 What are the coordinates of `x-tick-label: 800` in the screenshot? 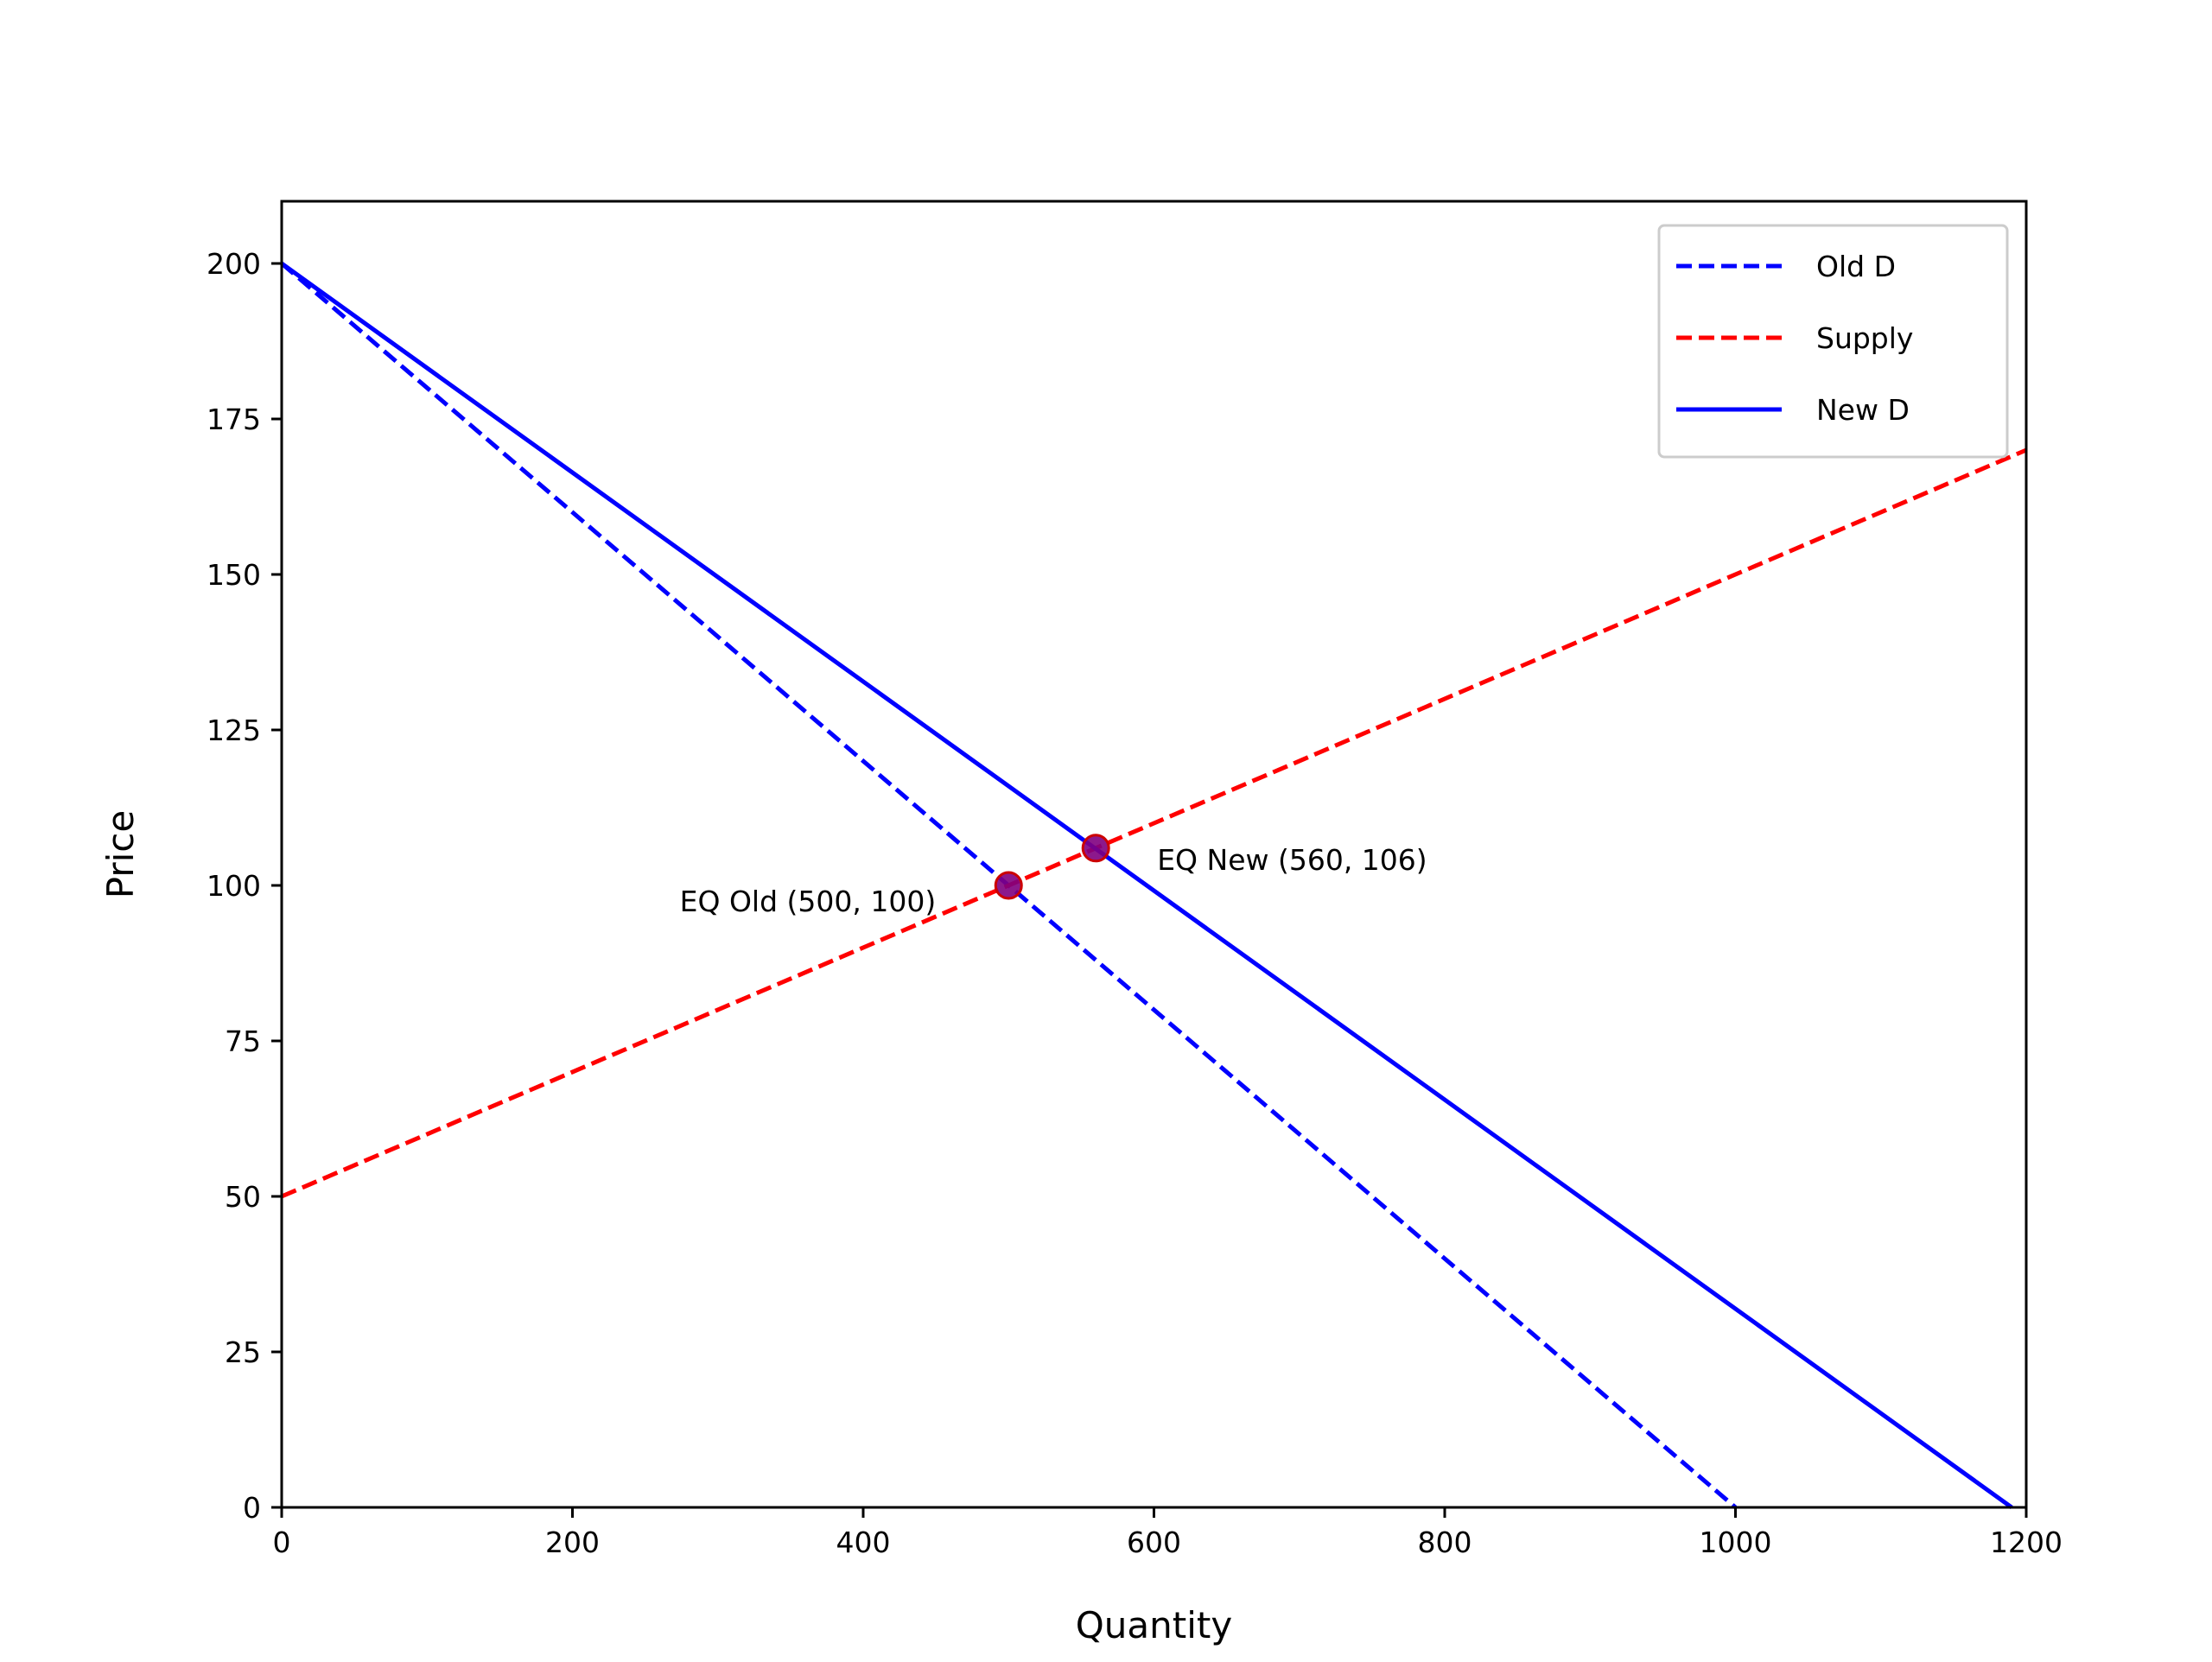 It's located at (1445, 1542).